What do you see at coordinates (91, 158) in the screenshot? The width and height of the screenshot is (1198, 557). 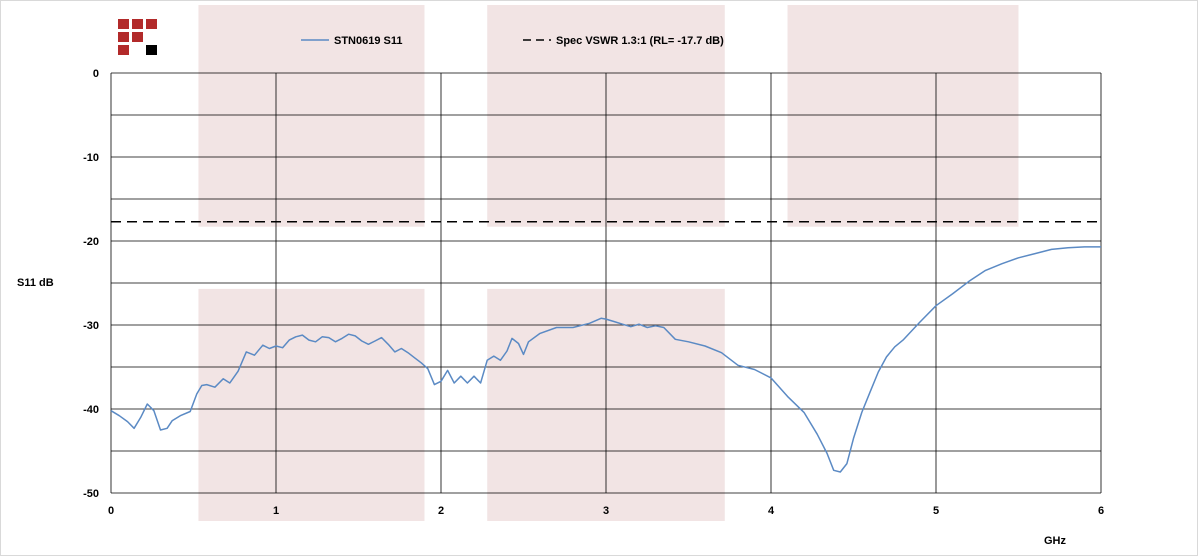 I see `y-tick-label: -10` at bounding box center [91, 158].